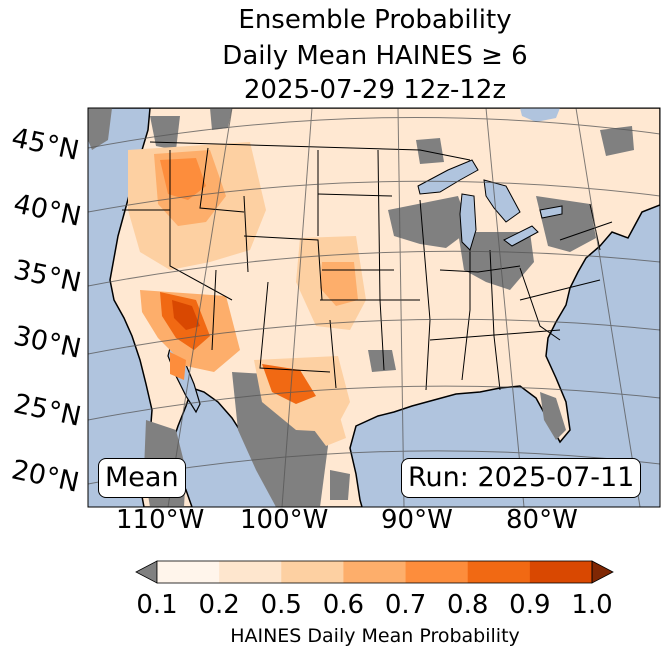 This screenshot has width=671, height=658. I want to click on lake-ontario, so click(551, 212).